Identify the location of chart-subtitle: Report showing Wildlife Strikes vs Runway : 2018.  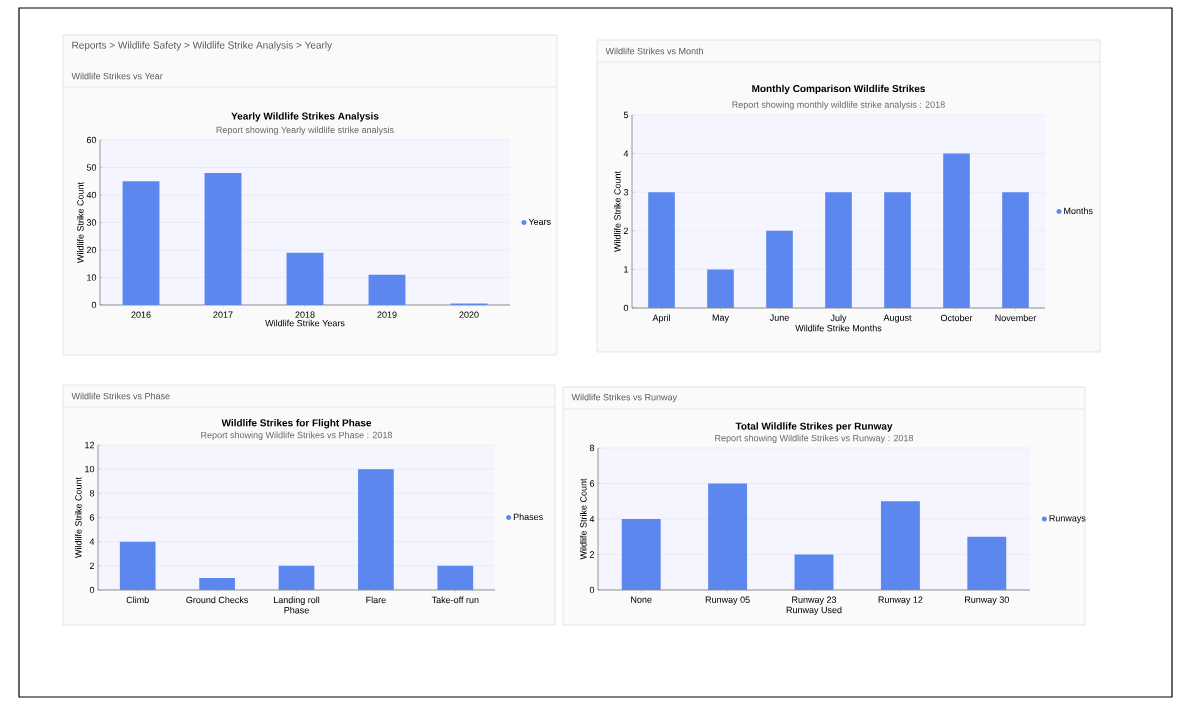
(814, 439).